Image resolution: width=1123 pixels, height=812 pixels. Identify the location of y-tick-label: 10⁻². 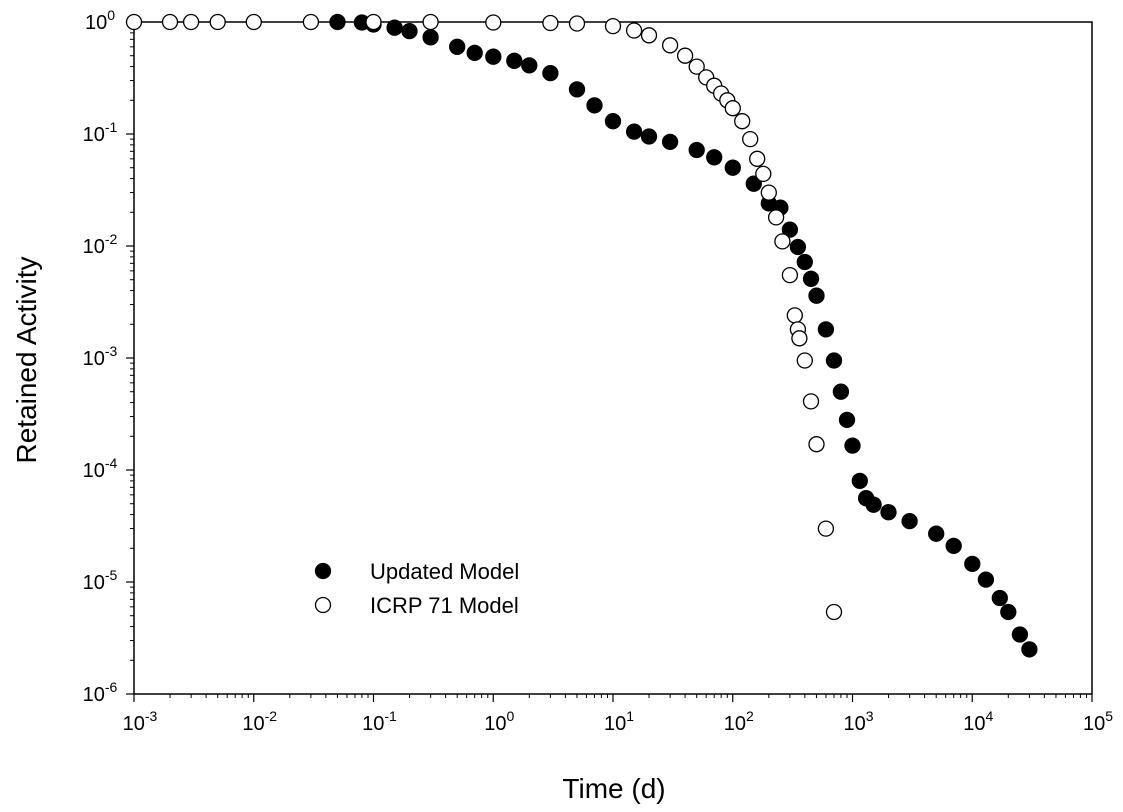
(100, 244).